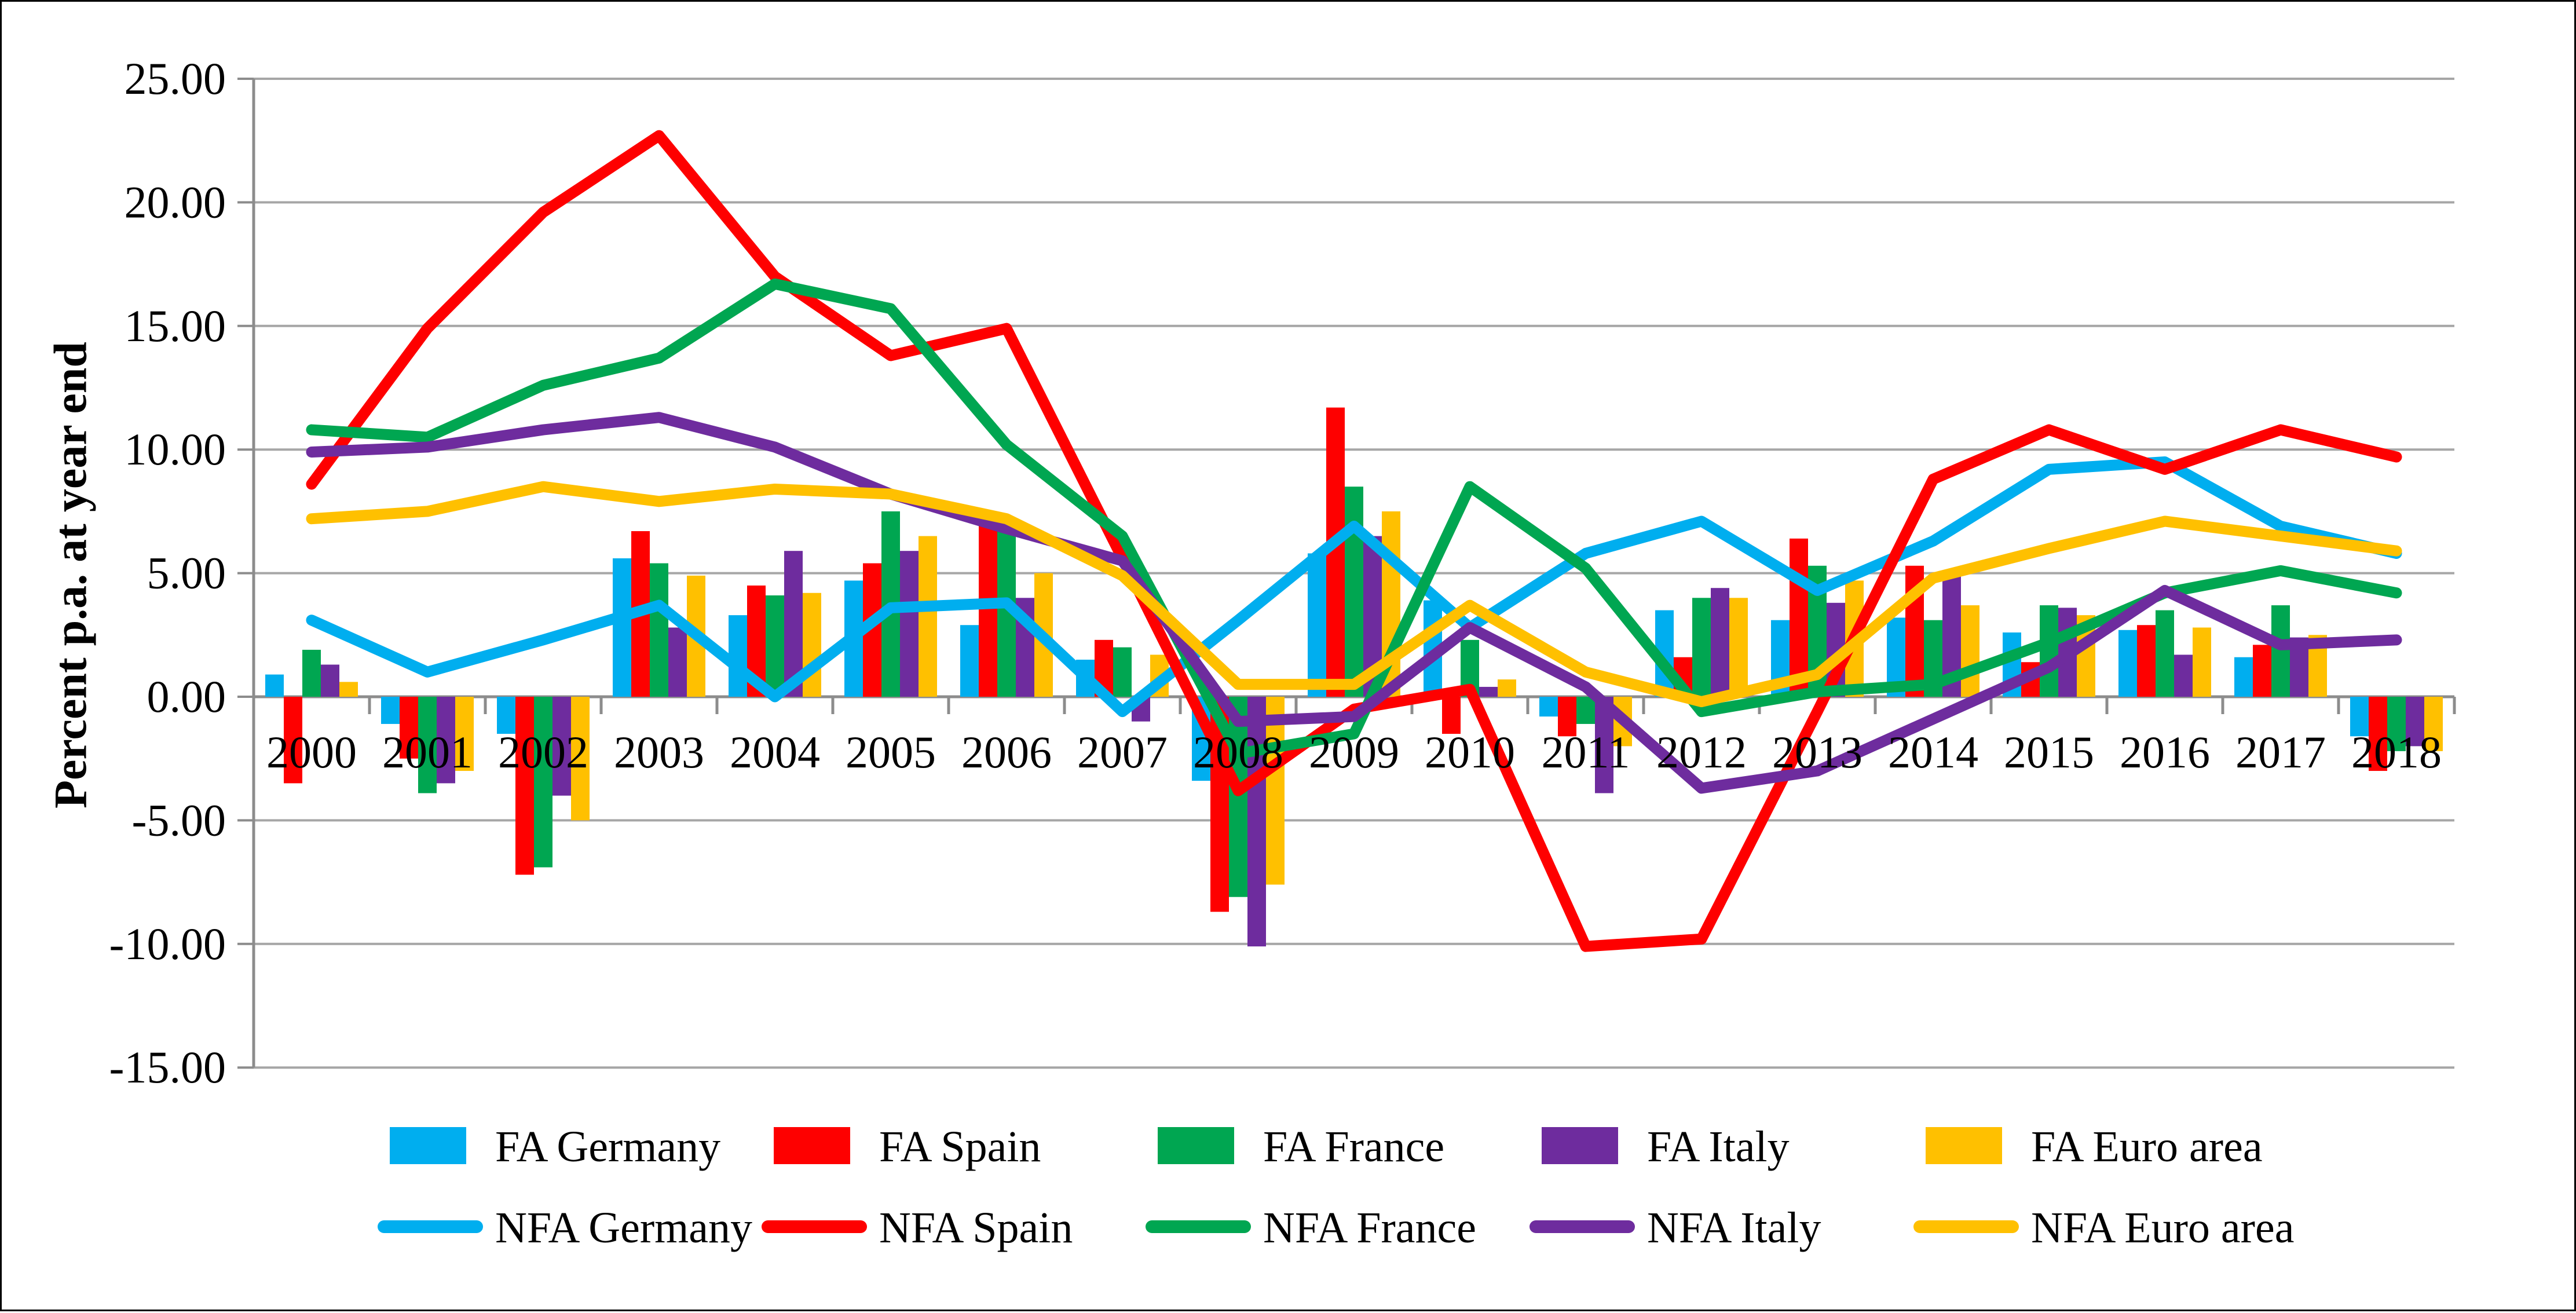 The width and height of the screenshot is (2576, 1313). What do you see at coordinates (274, 685) in the screenshot?
I see `bar-fa-germany-2000` at bounding box center [274, 685].